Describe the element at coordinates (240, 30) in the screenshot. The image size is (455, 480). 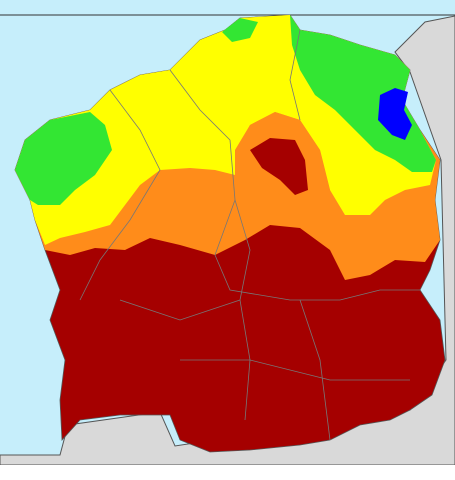
I see `zone-green-north` at that location.